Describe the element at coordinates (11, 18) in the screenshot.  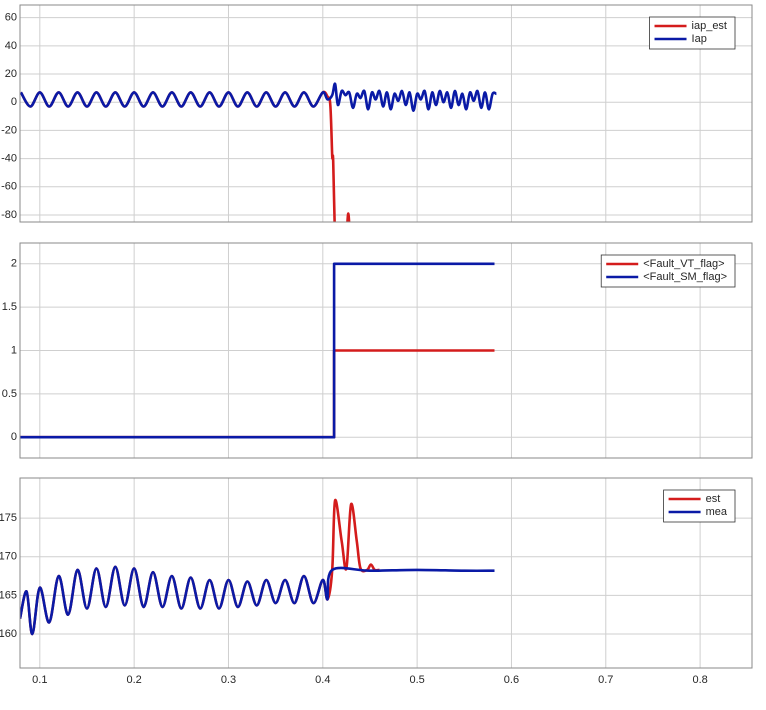
I see `y-tick-label: 60` at that location.